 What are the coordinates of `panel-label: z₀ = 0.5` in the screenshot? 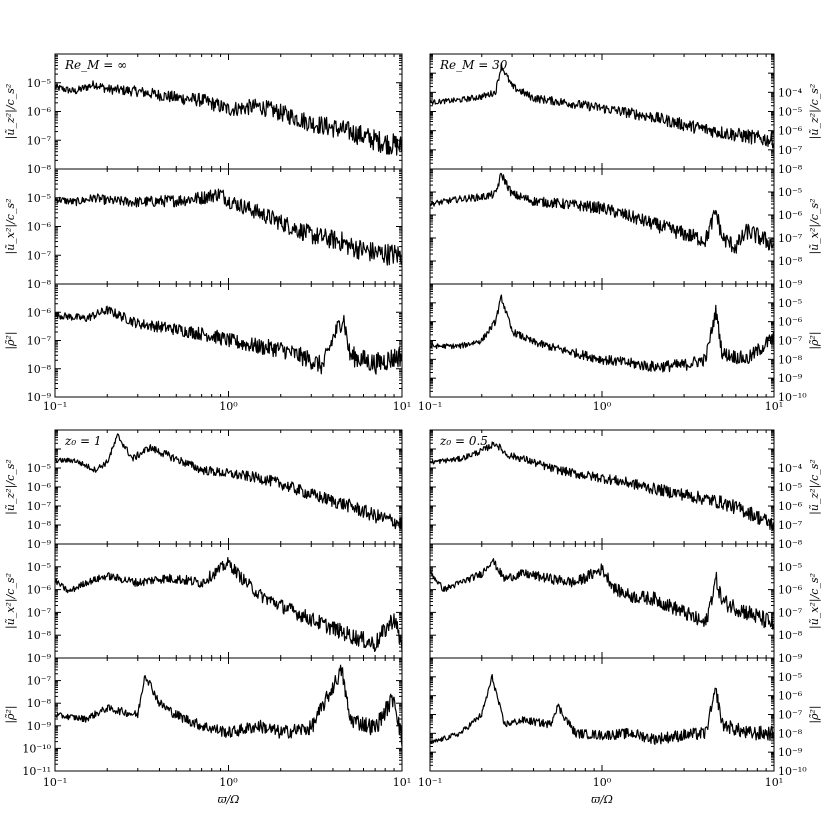 It's located at (463, 441).